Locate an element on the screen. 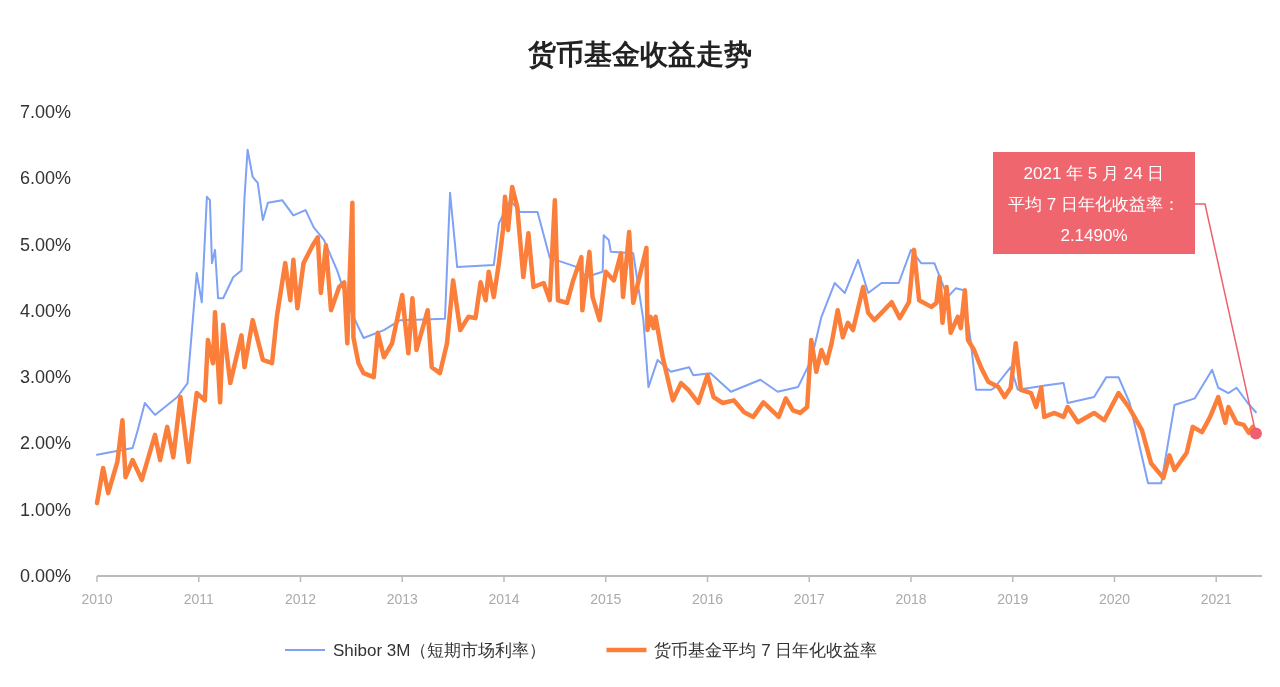  x-tick-label: 2021 is located at coordinates (1216, 599).